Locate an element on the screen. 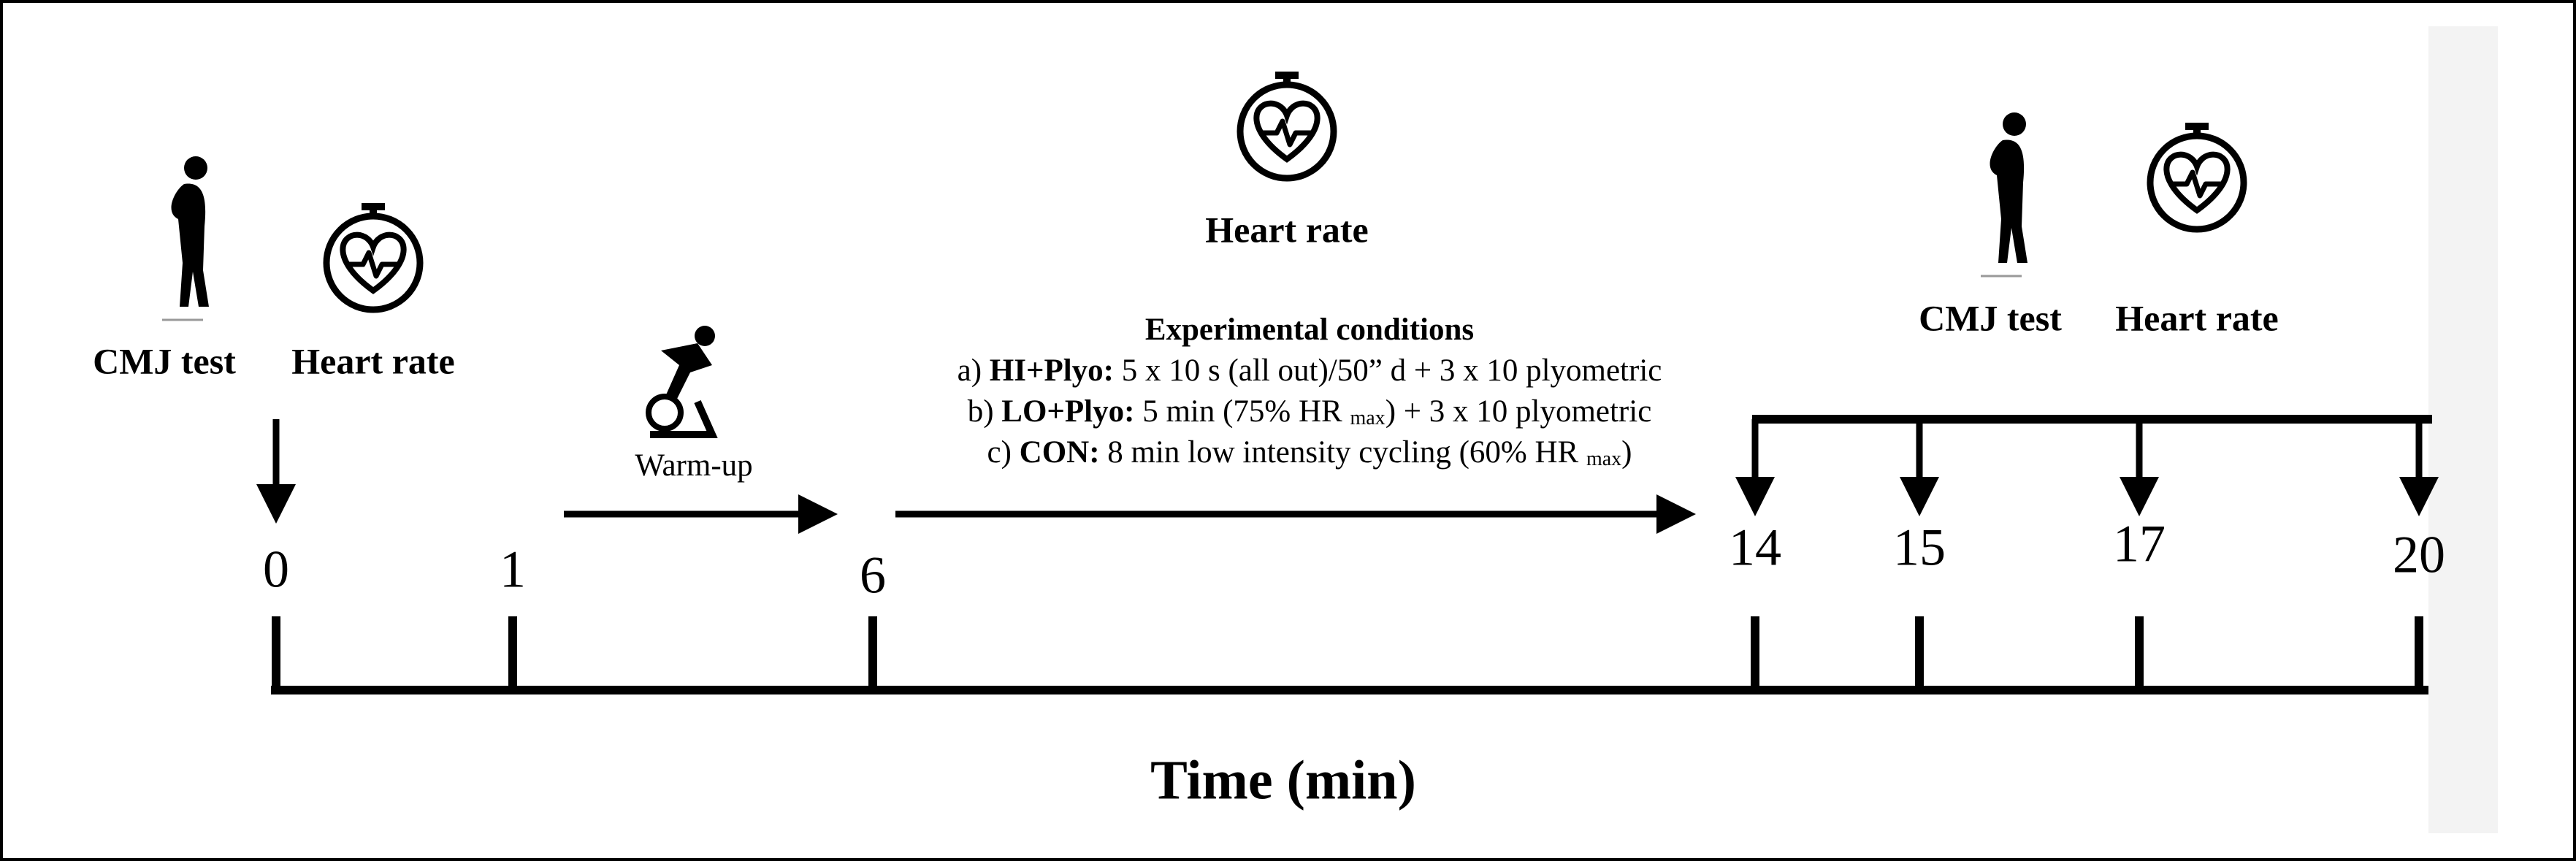  condition-text: 8 min low intensity cycling (60% HR is located at coordinates (1342, 453).